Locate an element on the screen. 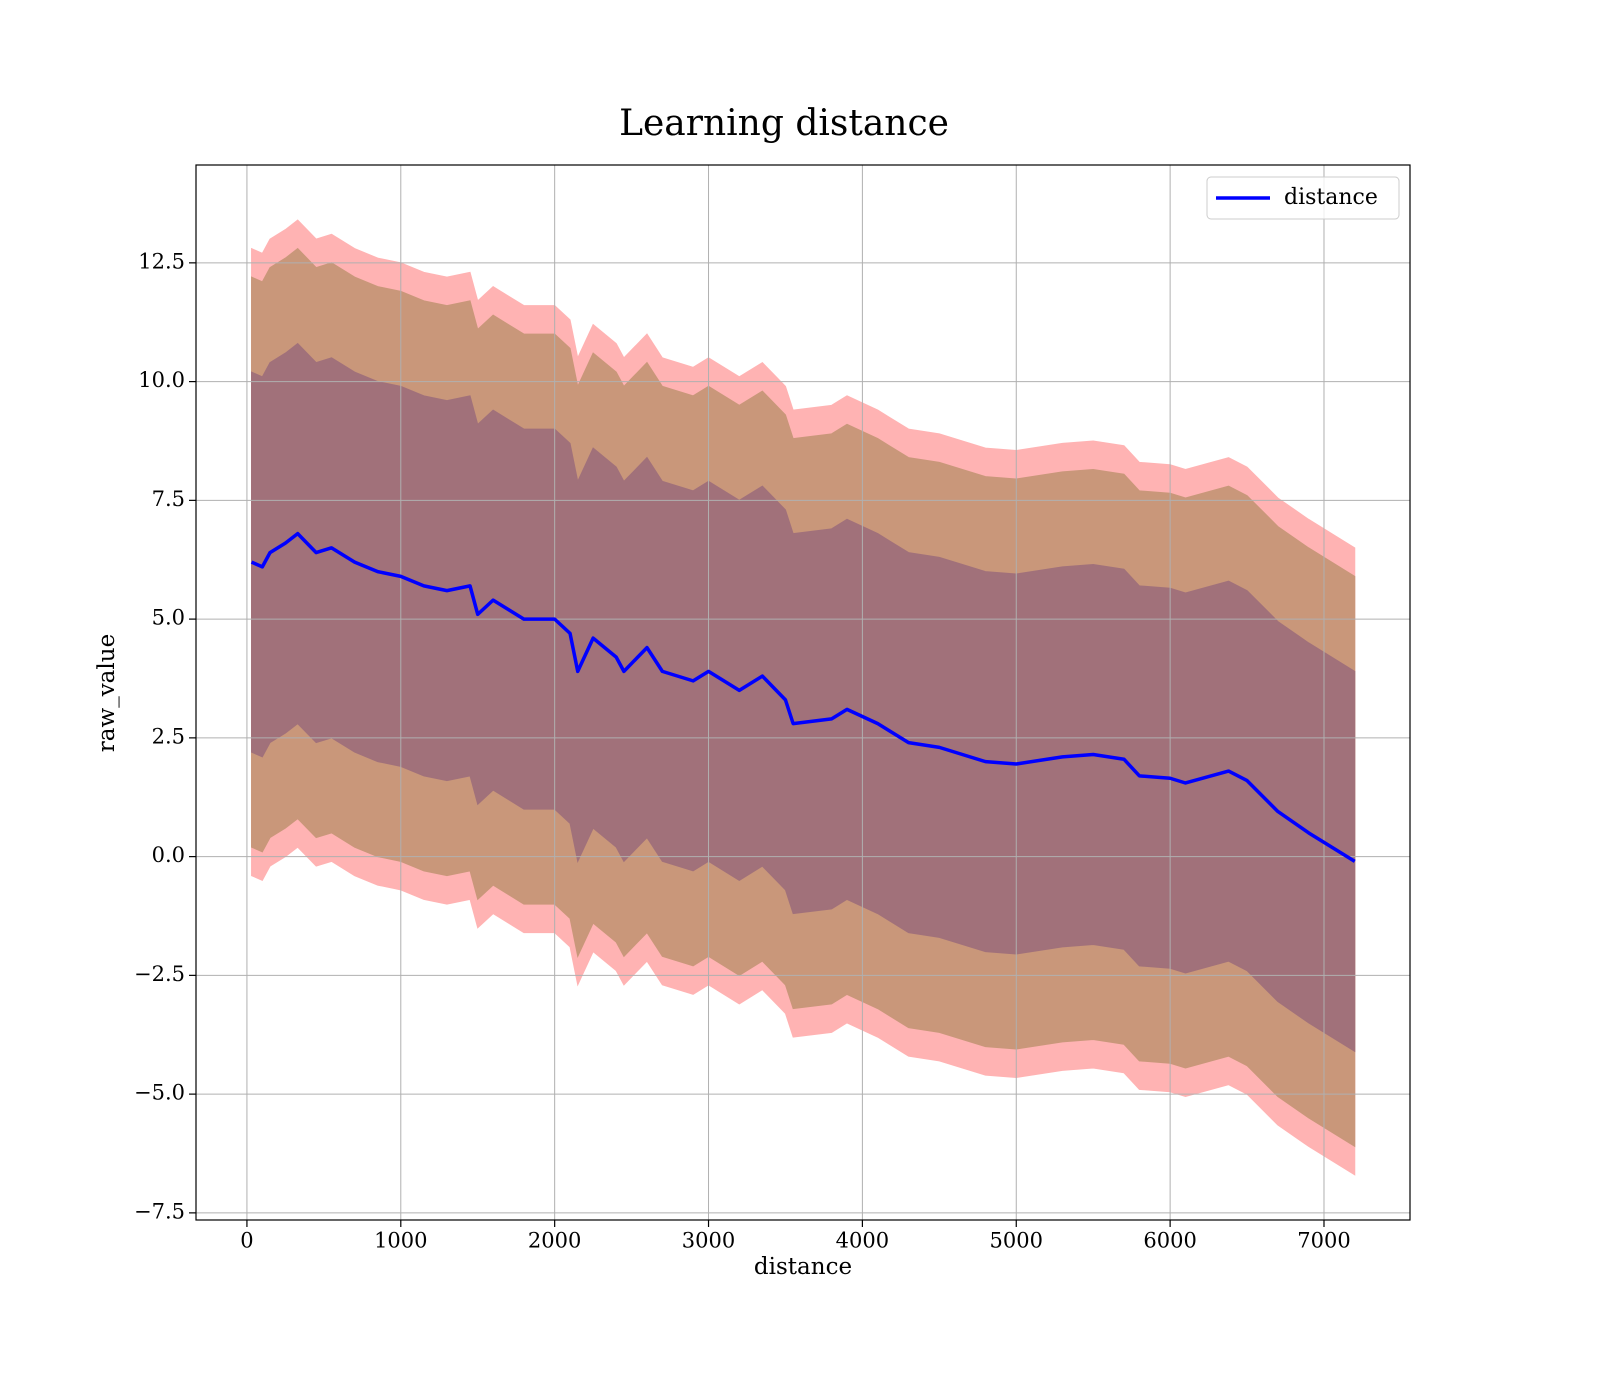 This screenshot has height=1400, width=1600. y-axis-label: raw_value is located at coordinates (107, 693).